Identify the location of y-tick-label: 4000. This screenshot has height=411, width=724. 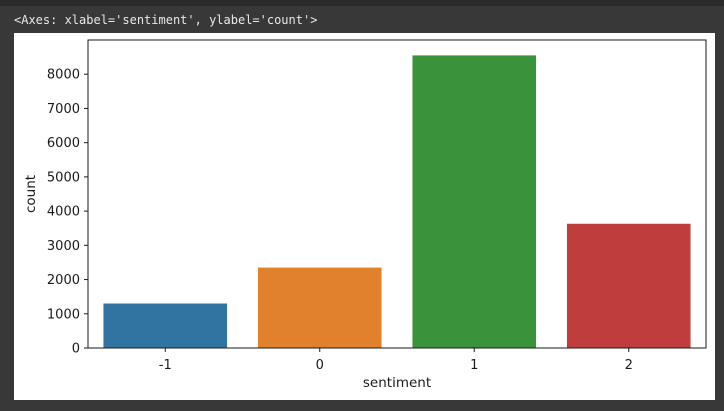
(63, 212).